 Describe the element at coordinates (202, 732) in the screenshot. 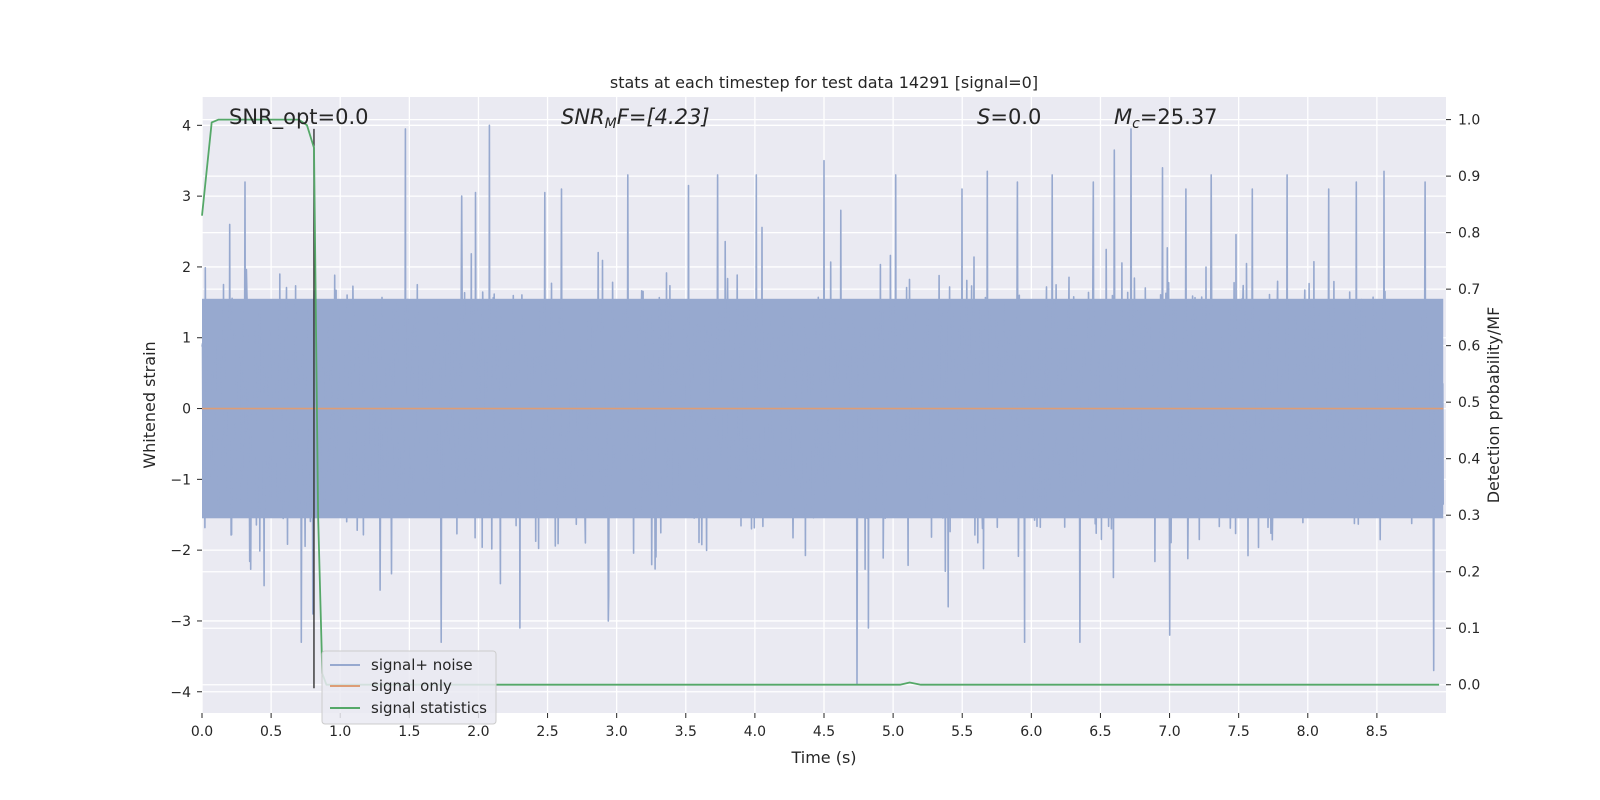

I see `x-tick-label: 0.0` at that location.